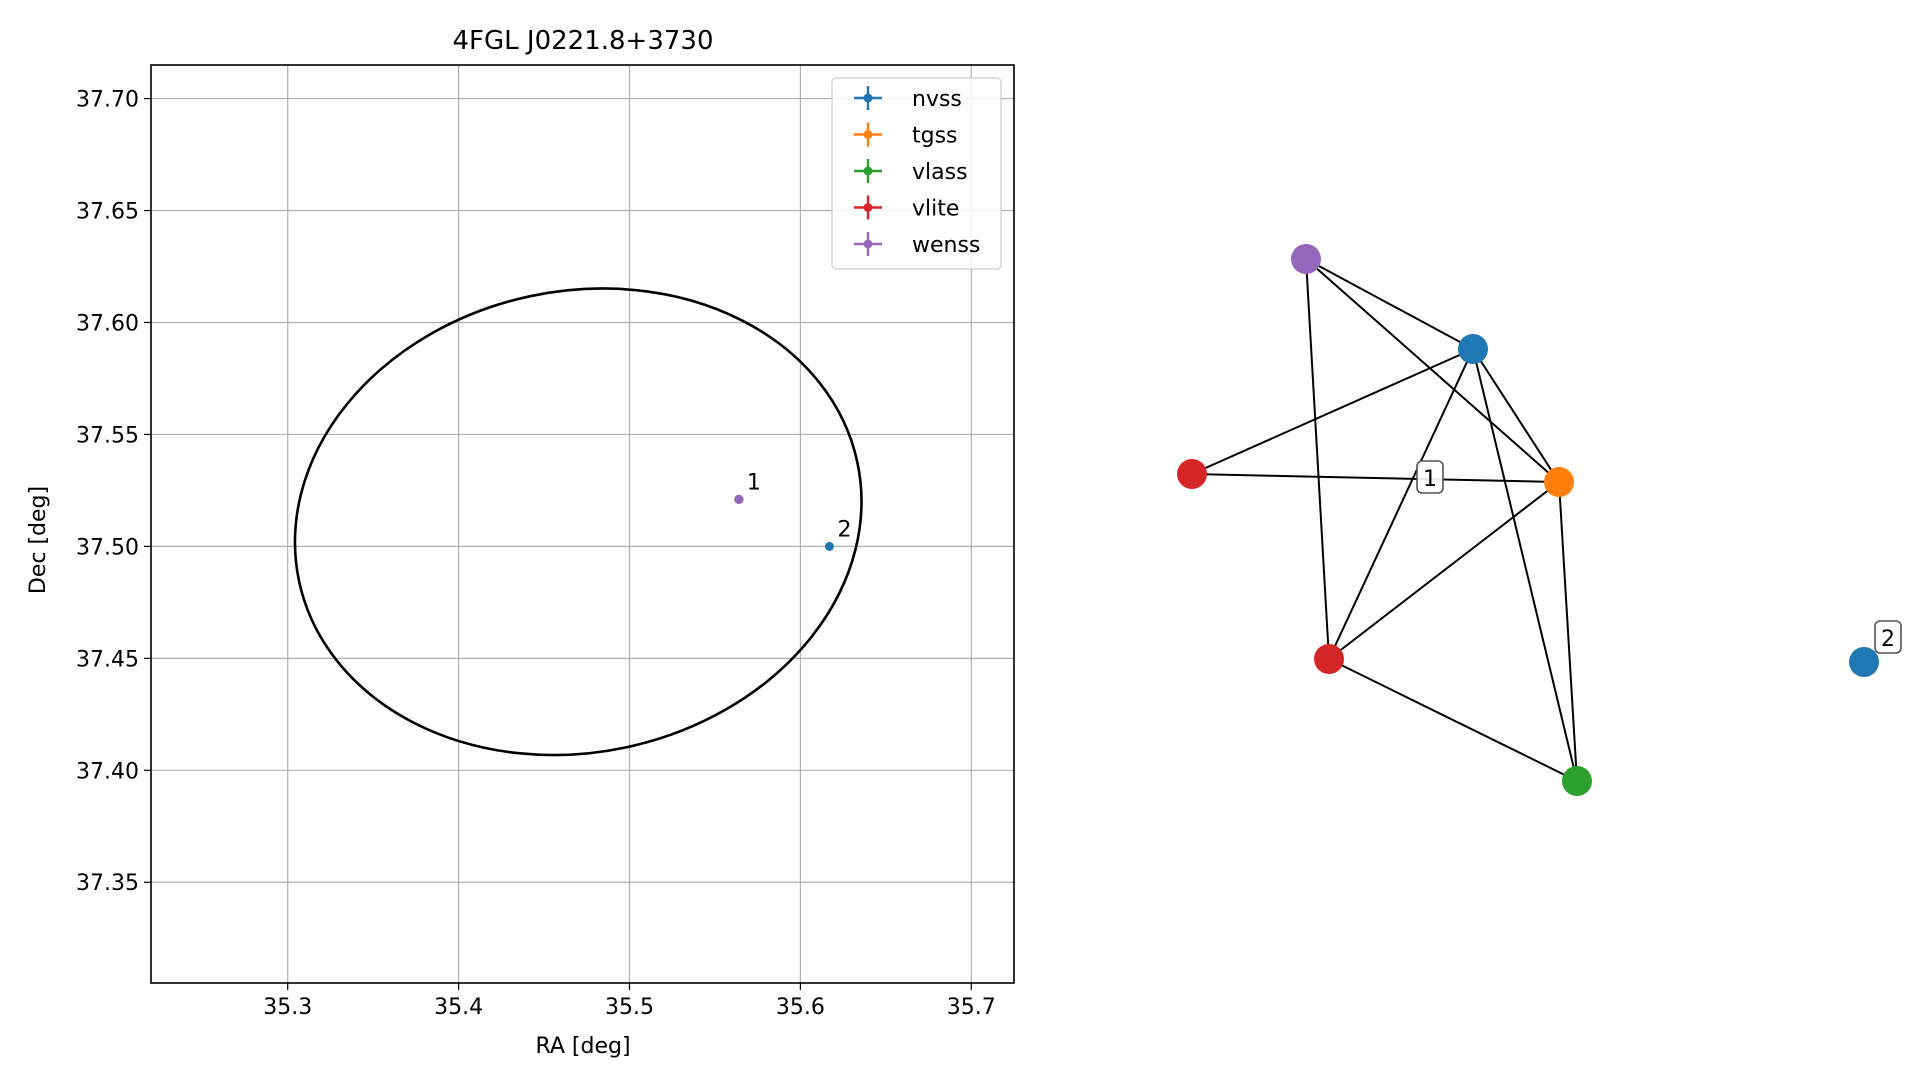 The image size is (1919, 1080). I want to click on graph-node-vlite-1a, so click(1192, 474).